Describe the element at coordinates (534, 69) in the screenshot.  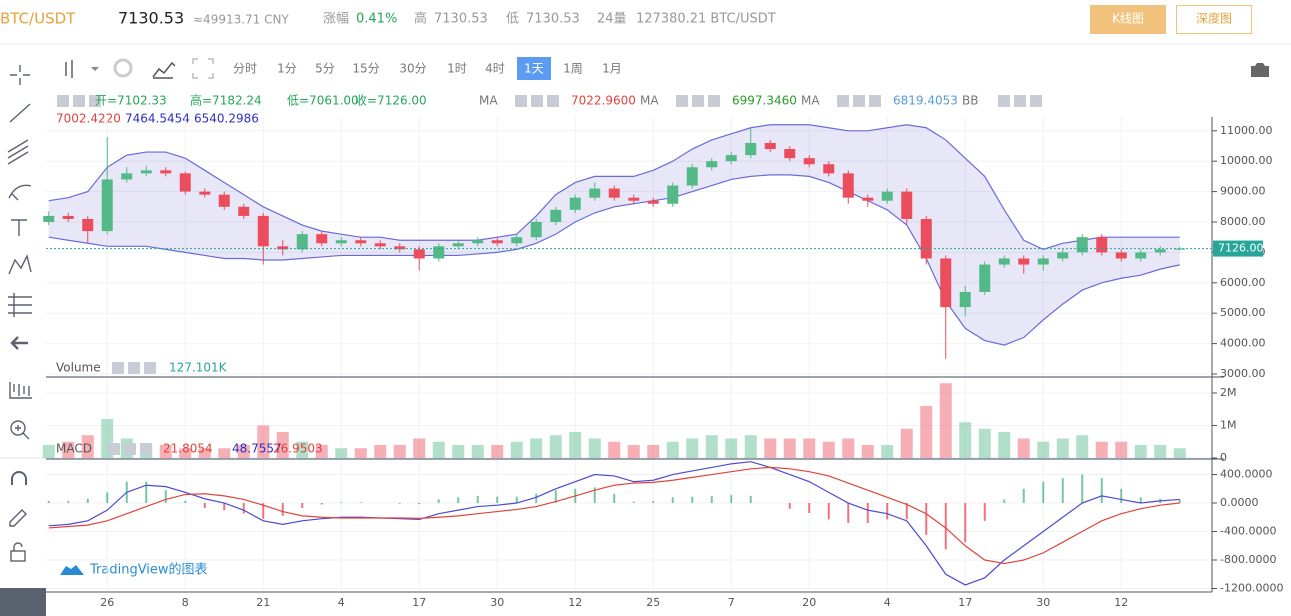
I see `interval: 1天` at that location.